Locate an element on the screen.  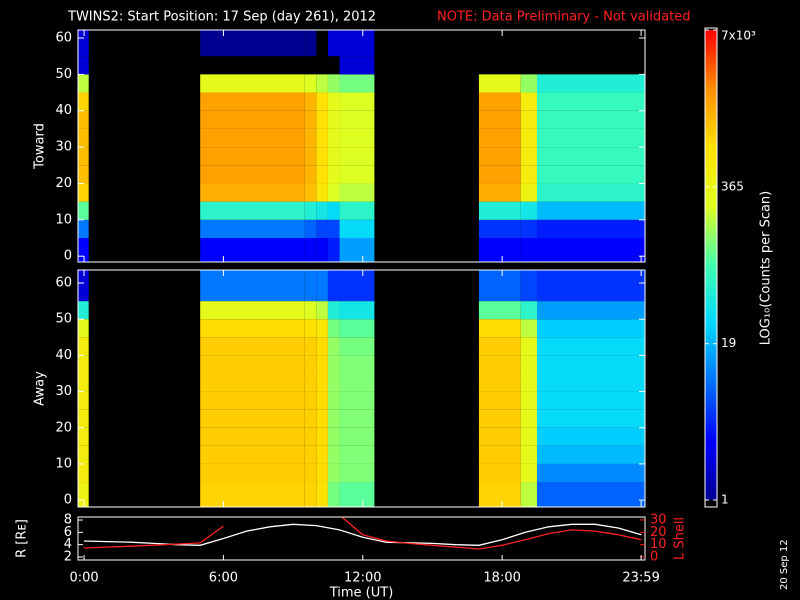
y2-tick-label: 20 is located at coordinates (658, 532).